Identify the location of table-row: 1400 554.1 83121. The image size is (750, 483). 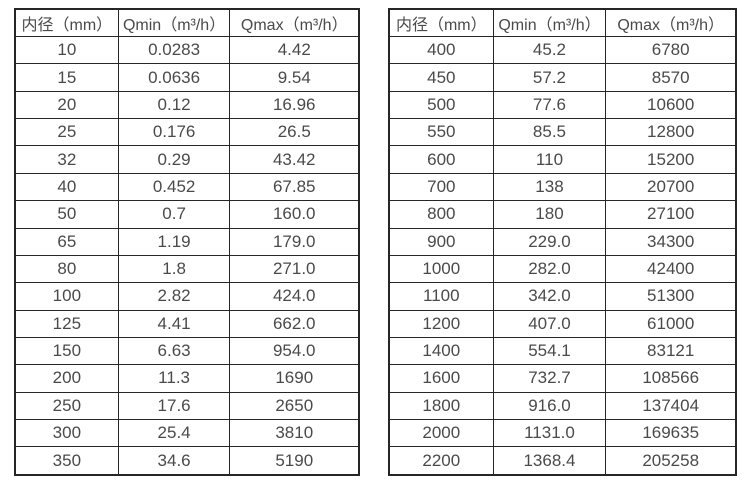
(562, 351).